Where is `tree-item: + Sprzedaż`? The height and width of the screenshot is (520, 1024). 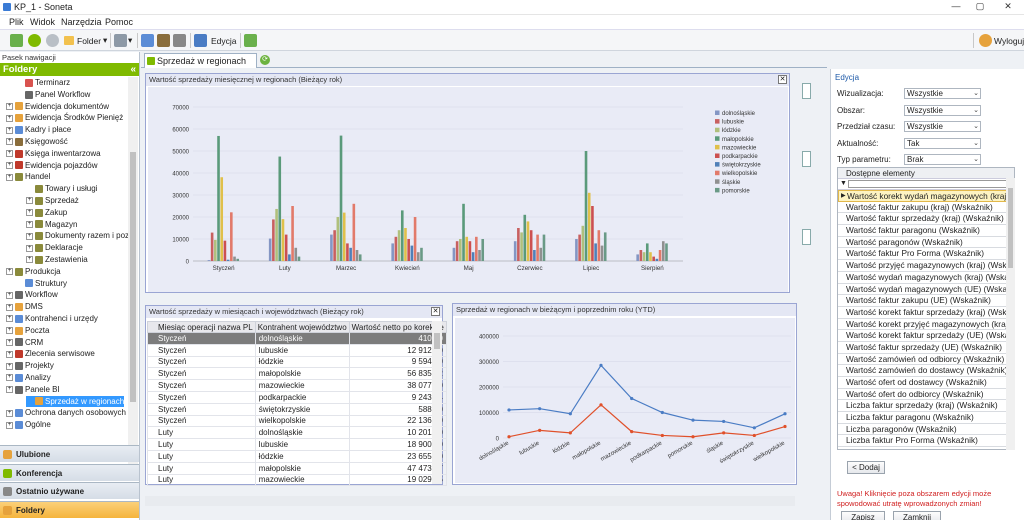 tree-item: + Sprzedaż is located at coordinates (52, 200).